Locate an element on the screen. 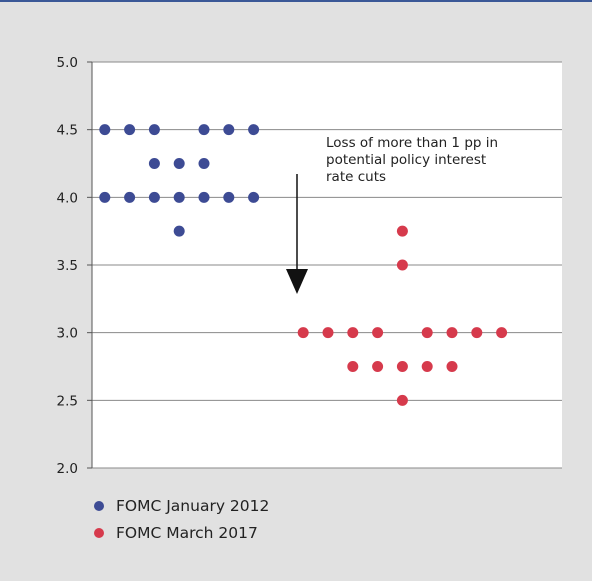 Image resolution: width=592 pixels, height=583 pixels. y-tick-label: 2.5 is located at coordinates (67, 401).